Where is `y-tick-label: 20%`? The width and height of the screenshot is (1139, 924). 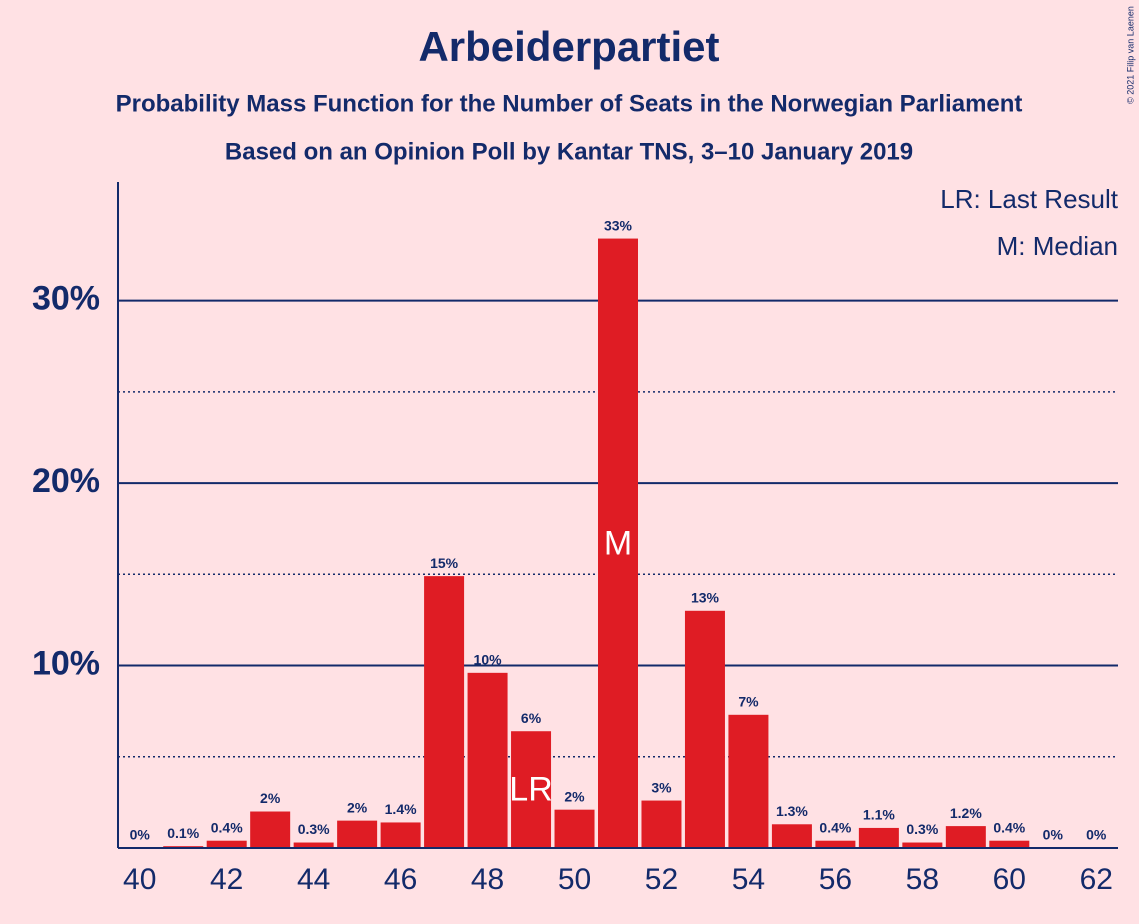 y-tick-label: 20% is located at coordinates (66, 481).